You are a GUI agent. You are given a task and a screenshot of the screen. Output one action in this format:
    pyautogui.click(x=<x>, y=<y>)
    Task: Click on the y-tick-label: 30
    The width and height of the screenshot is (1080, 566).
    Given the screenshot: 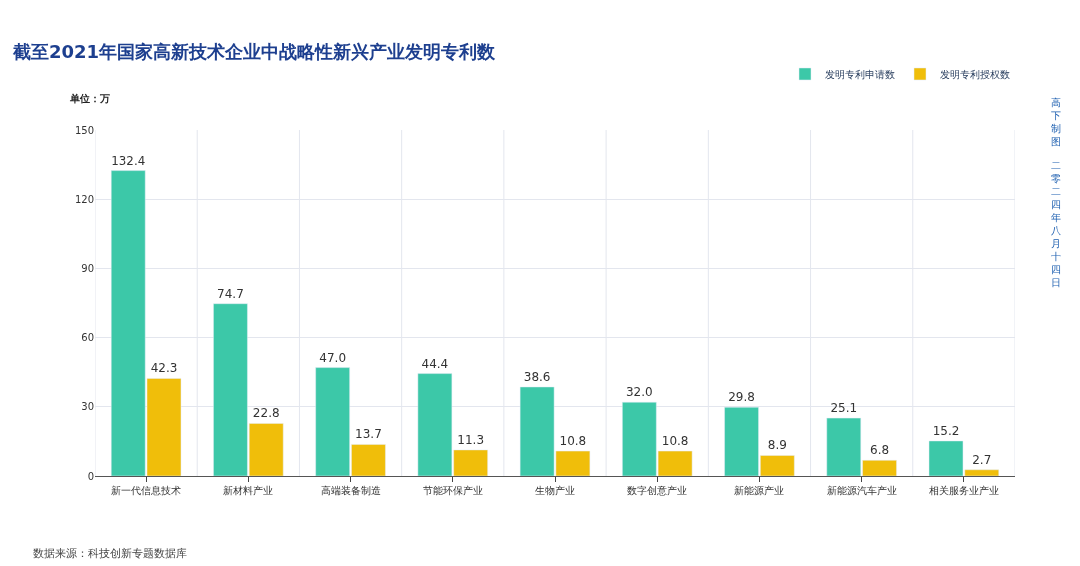 What is the action you would take?
    pyautogui.click(x=87, y=407)
    